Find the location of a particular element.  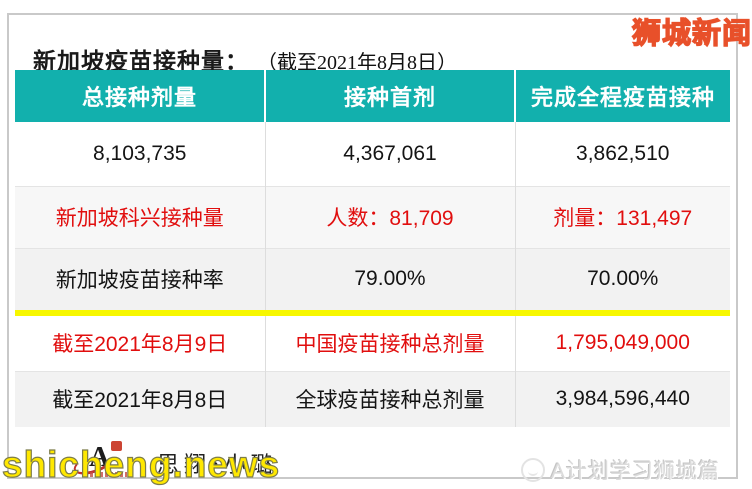

cell-rate-full: 70.00% is located at coordinates (622, 278).